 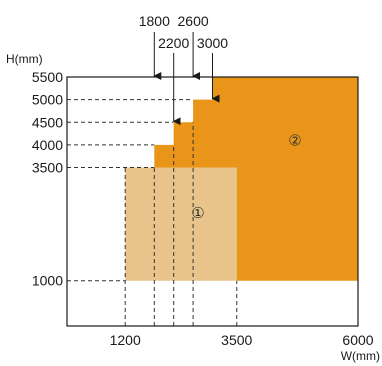 I want to click on top-tick-label: 1800, so click(x=154, y=21).